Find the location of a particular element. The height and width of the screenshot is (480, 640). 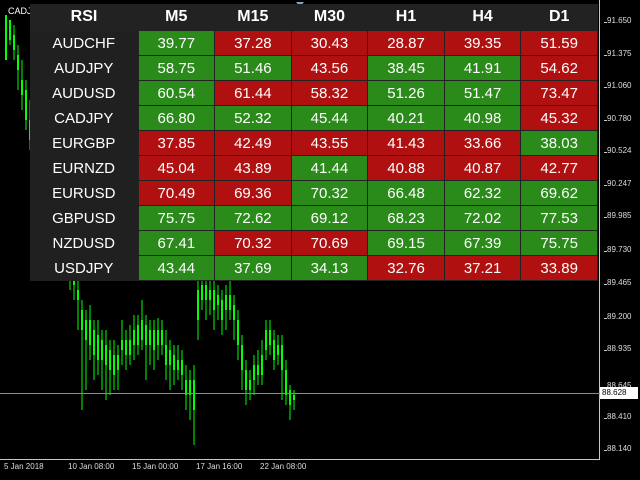

rsi-value-cell: 37.28 is located at coordinates (253, 43).